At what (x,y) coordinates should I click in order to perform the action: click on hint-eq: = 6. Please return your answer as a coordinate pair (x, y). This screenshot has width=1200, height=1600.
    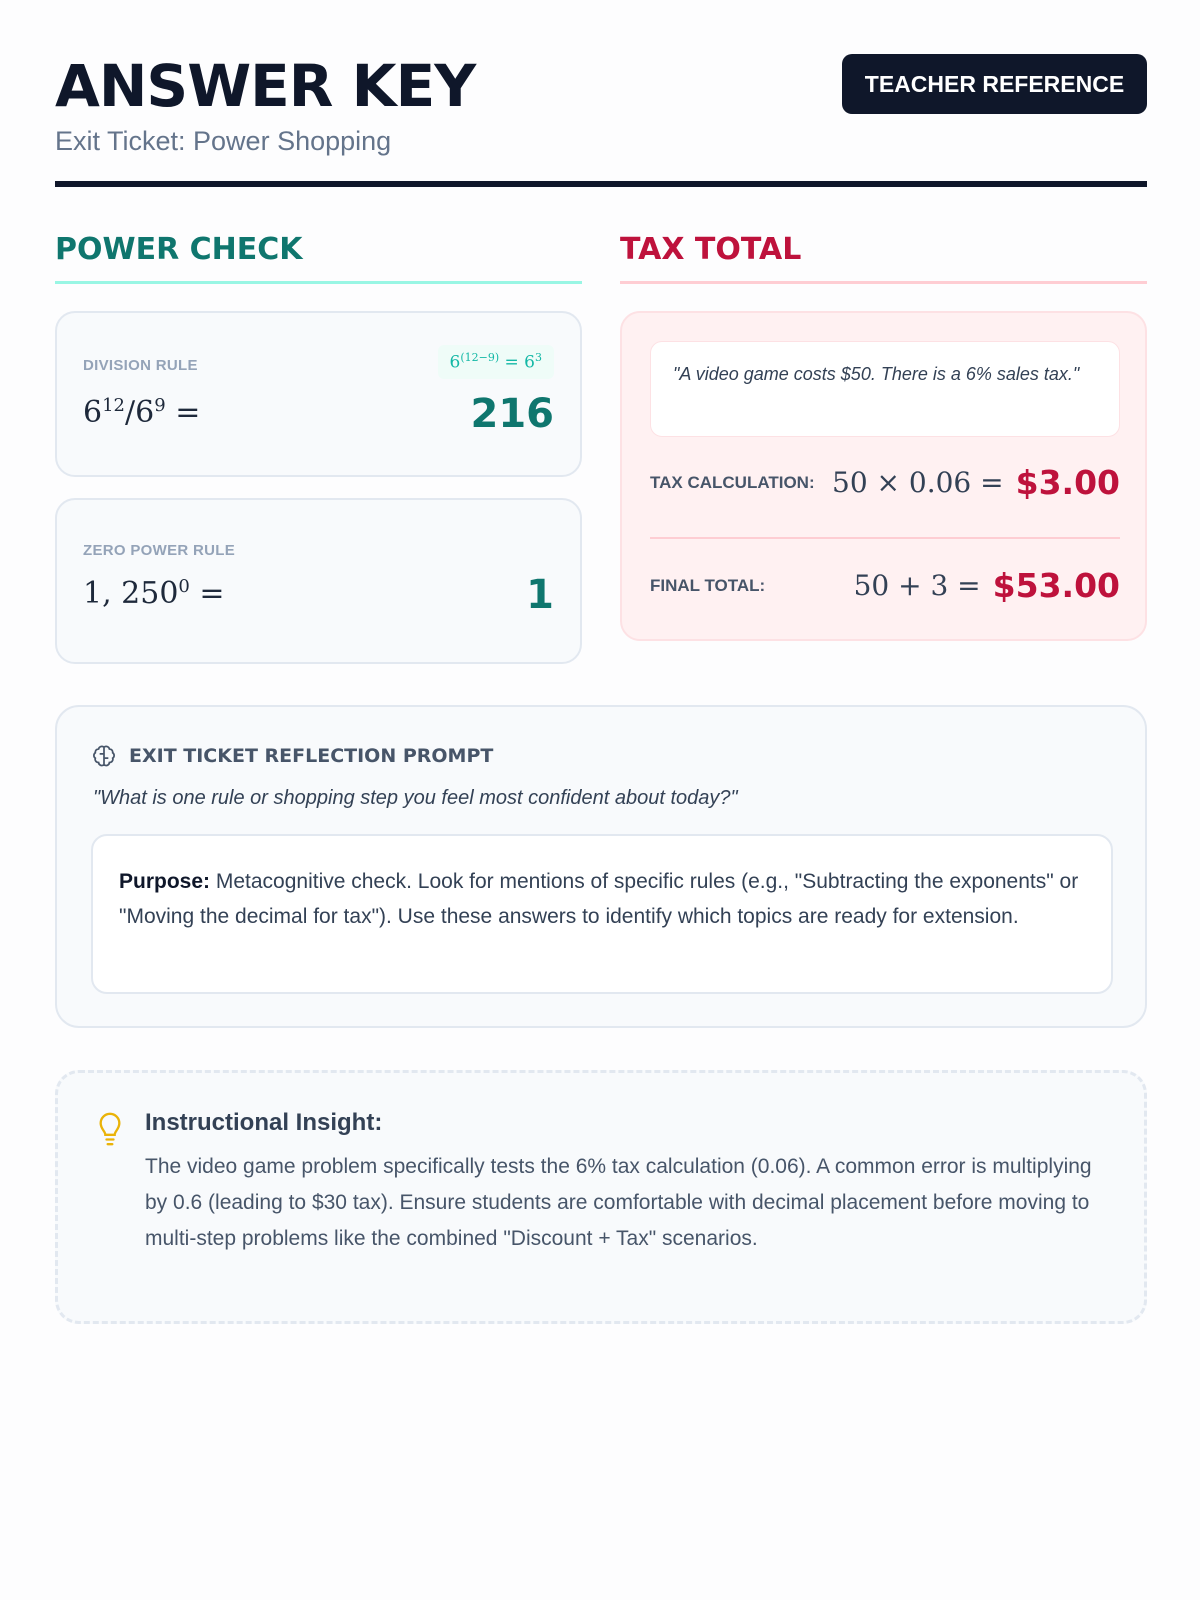
    Looking at the image, I should click on (517, 362).